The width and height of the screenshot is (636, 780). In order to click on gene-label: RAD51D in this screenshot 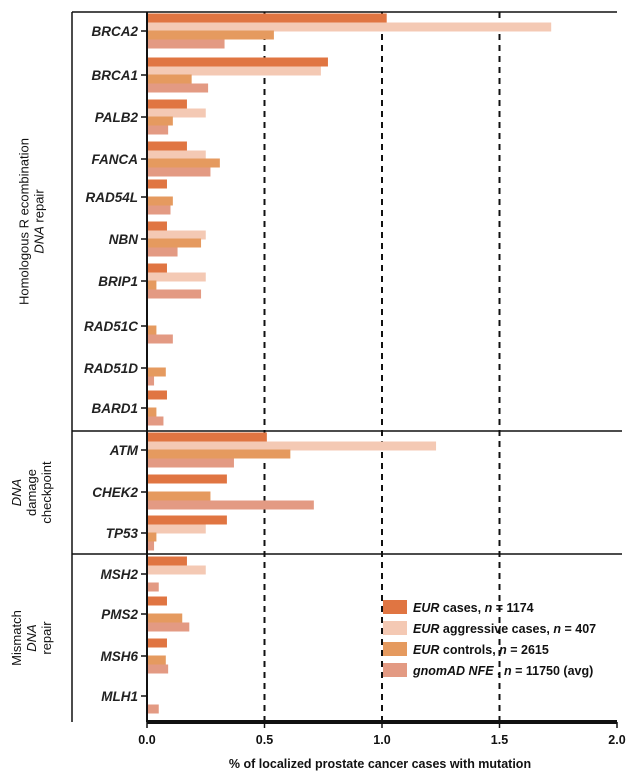, I will do `click(111, 368)`.